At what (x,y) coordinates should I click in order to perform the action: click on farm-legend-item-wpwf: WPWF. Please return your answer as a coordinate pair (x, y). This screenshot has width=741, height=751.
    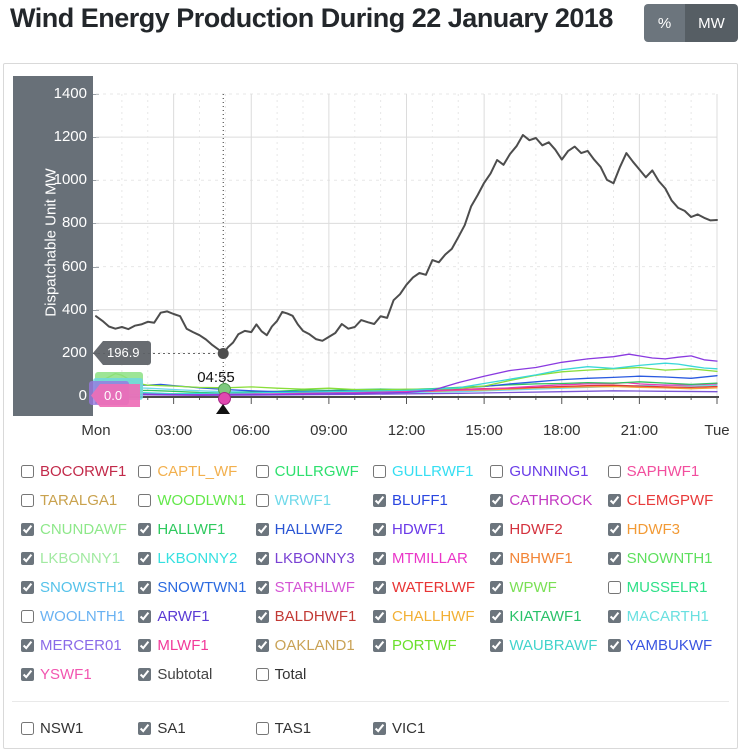
    Looking at the image, I should click on (548, 587).